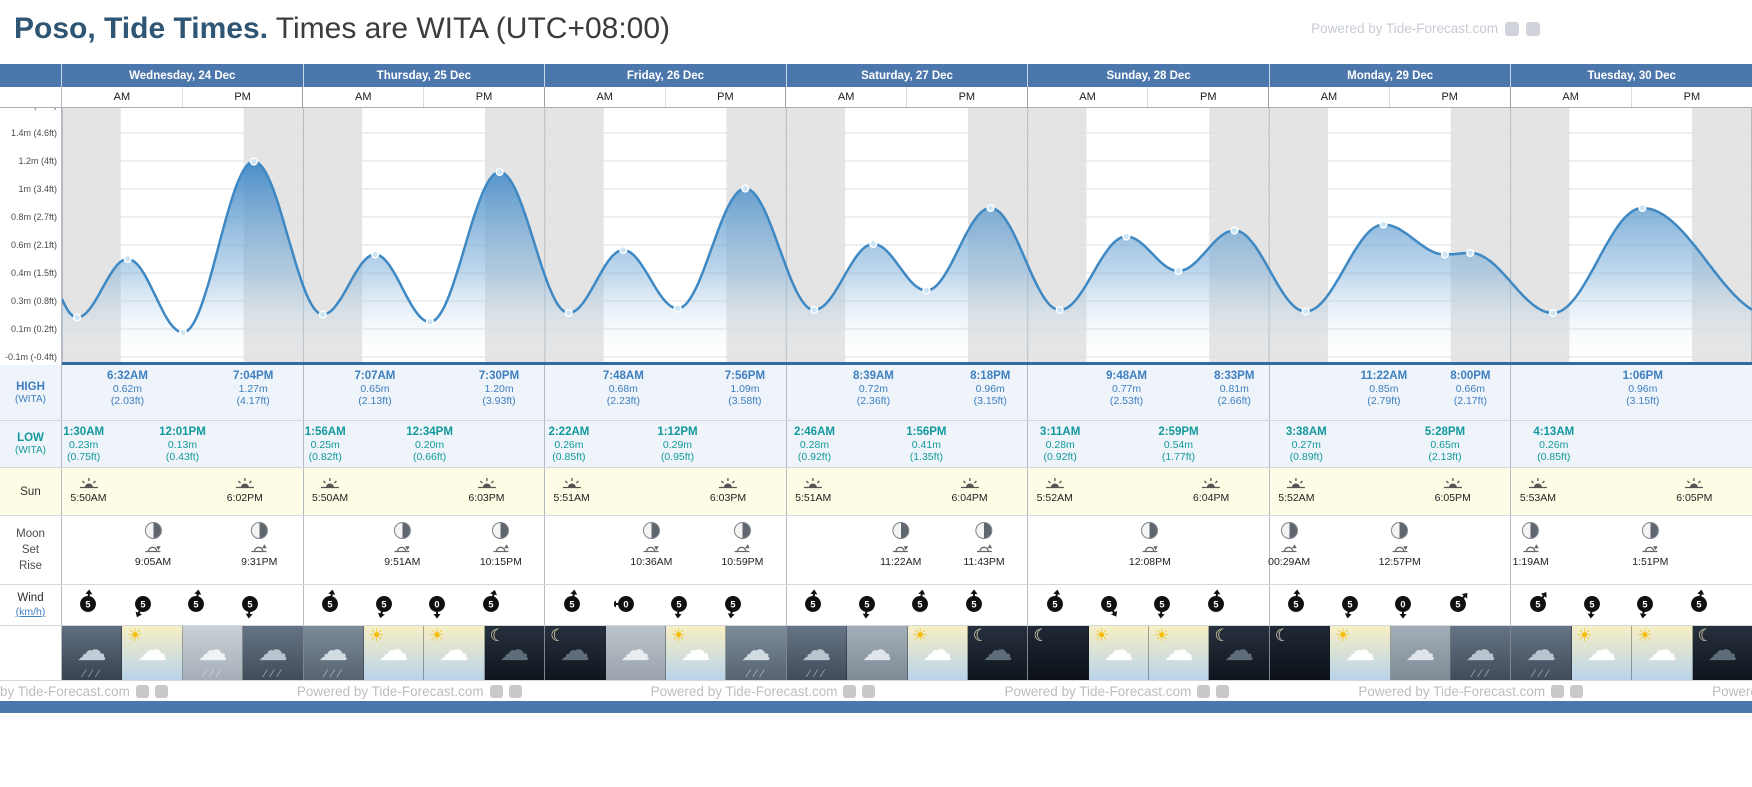  I want to click on high-tide-entry: 7:30PM 1.20m (3.93ft), so click(499, 389).